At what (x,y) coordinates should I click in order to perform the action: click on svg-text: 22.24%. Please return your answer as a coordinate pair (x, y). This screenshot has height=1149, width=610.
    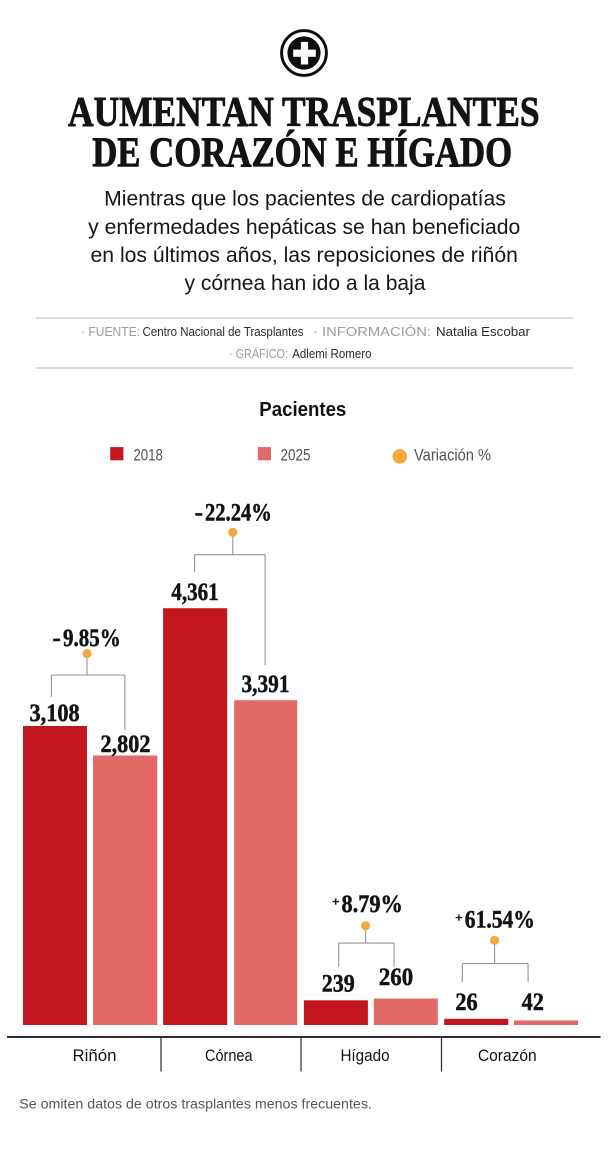
    Looking at the image, I should click on (238, 512).